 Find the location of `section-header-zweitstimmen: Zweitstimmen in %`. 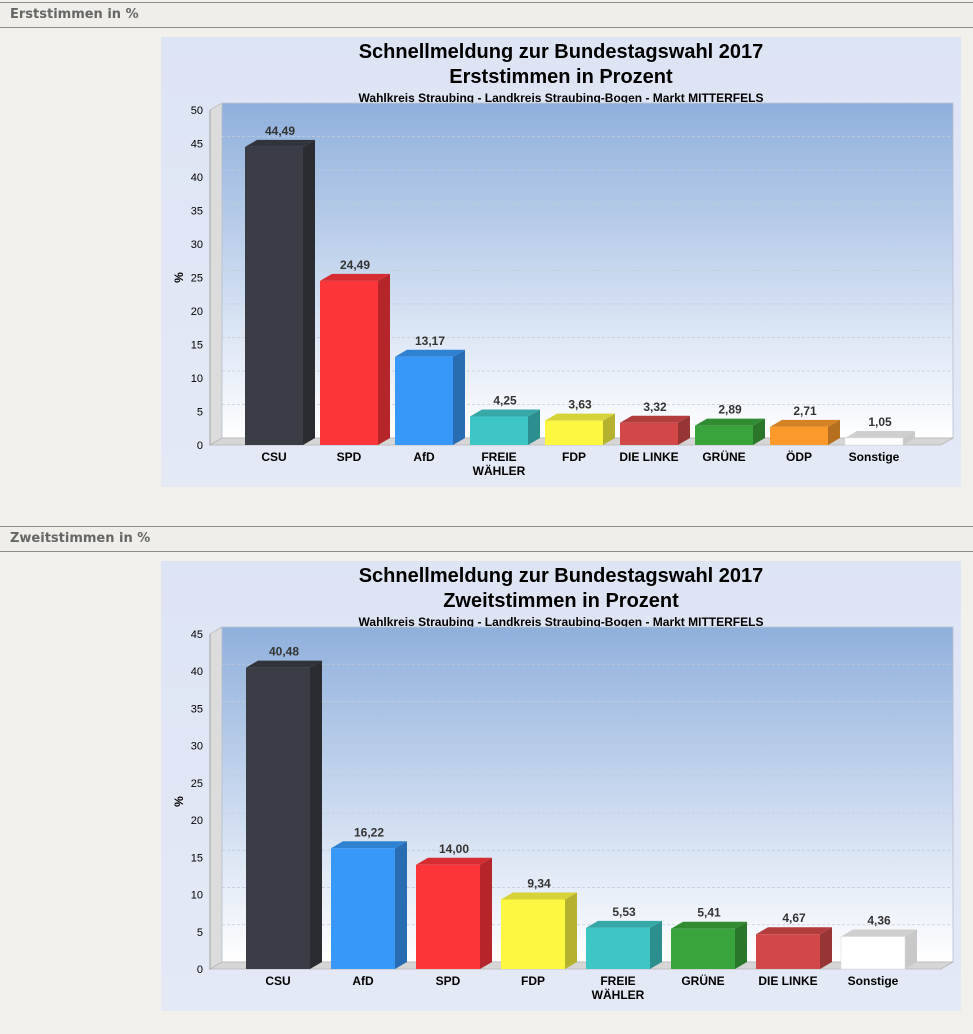

section-header-zweitstimmen: Zweitstimmen in % is located at coordinates (486, 539).